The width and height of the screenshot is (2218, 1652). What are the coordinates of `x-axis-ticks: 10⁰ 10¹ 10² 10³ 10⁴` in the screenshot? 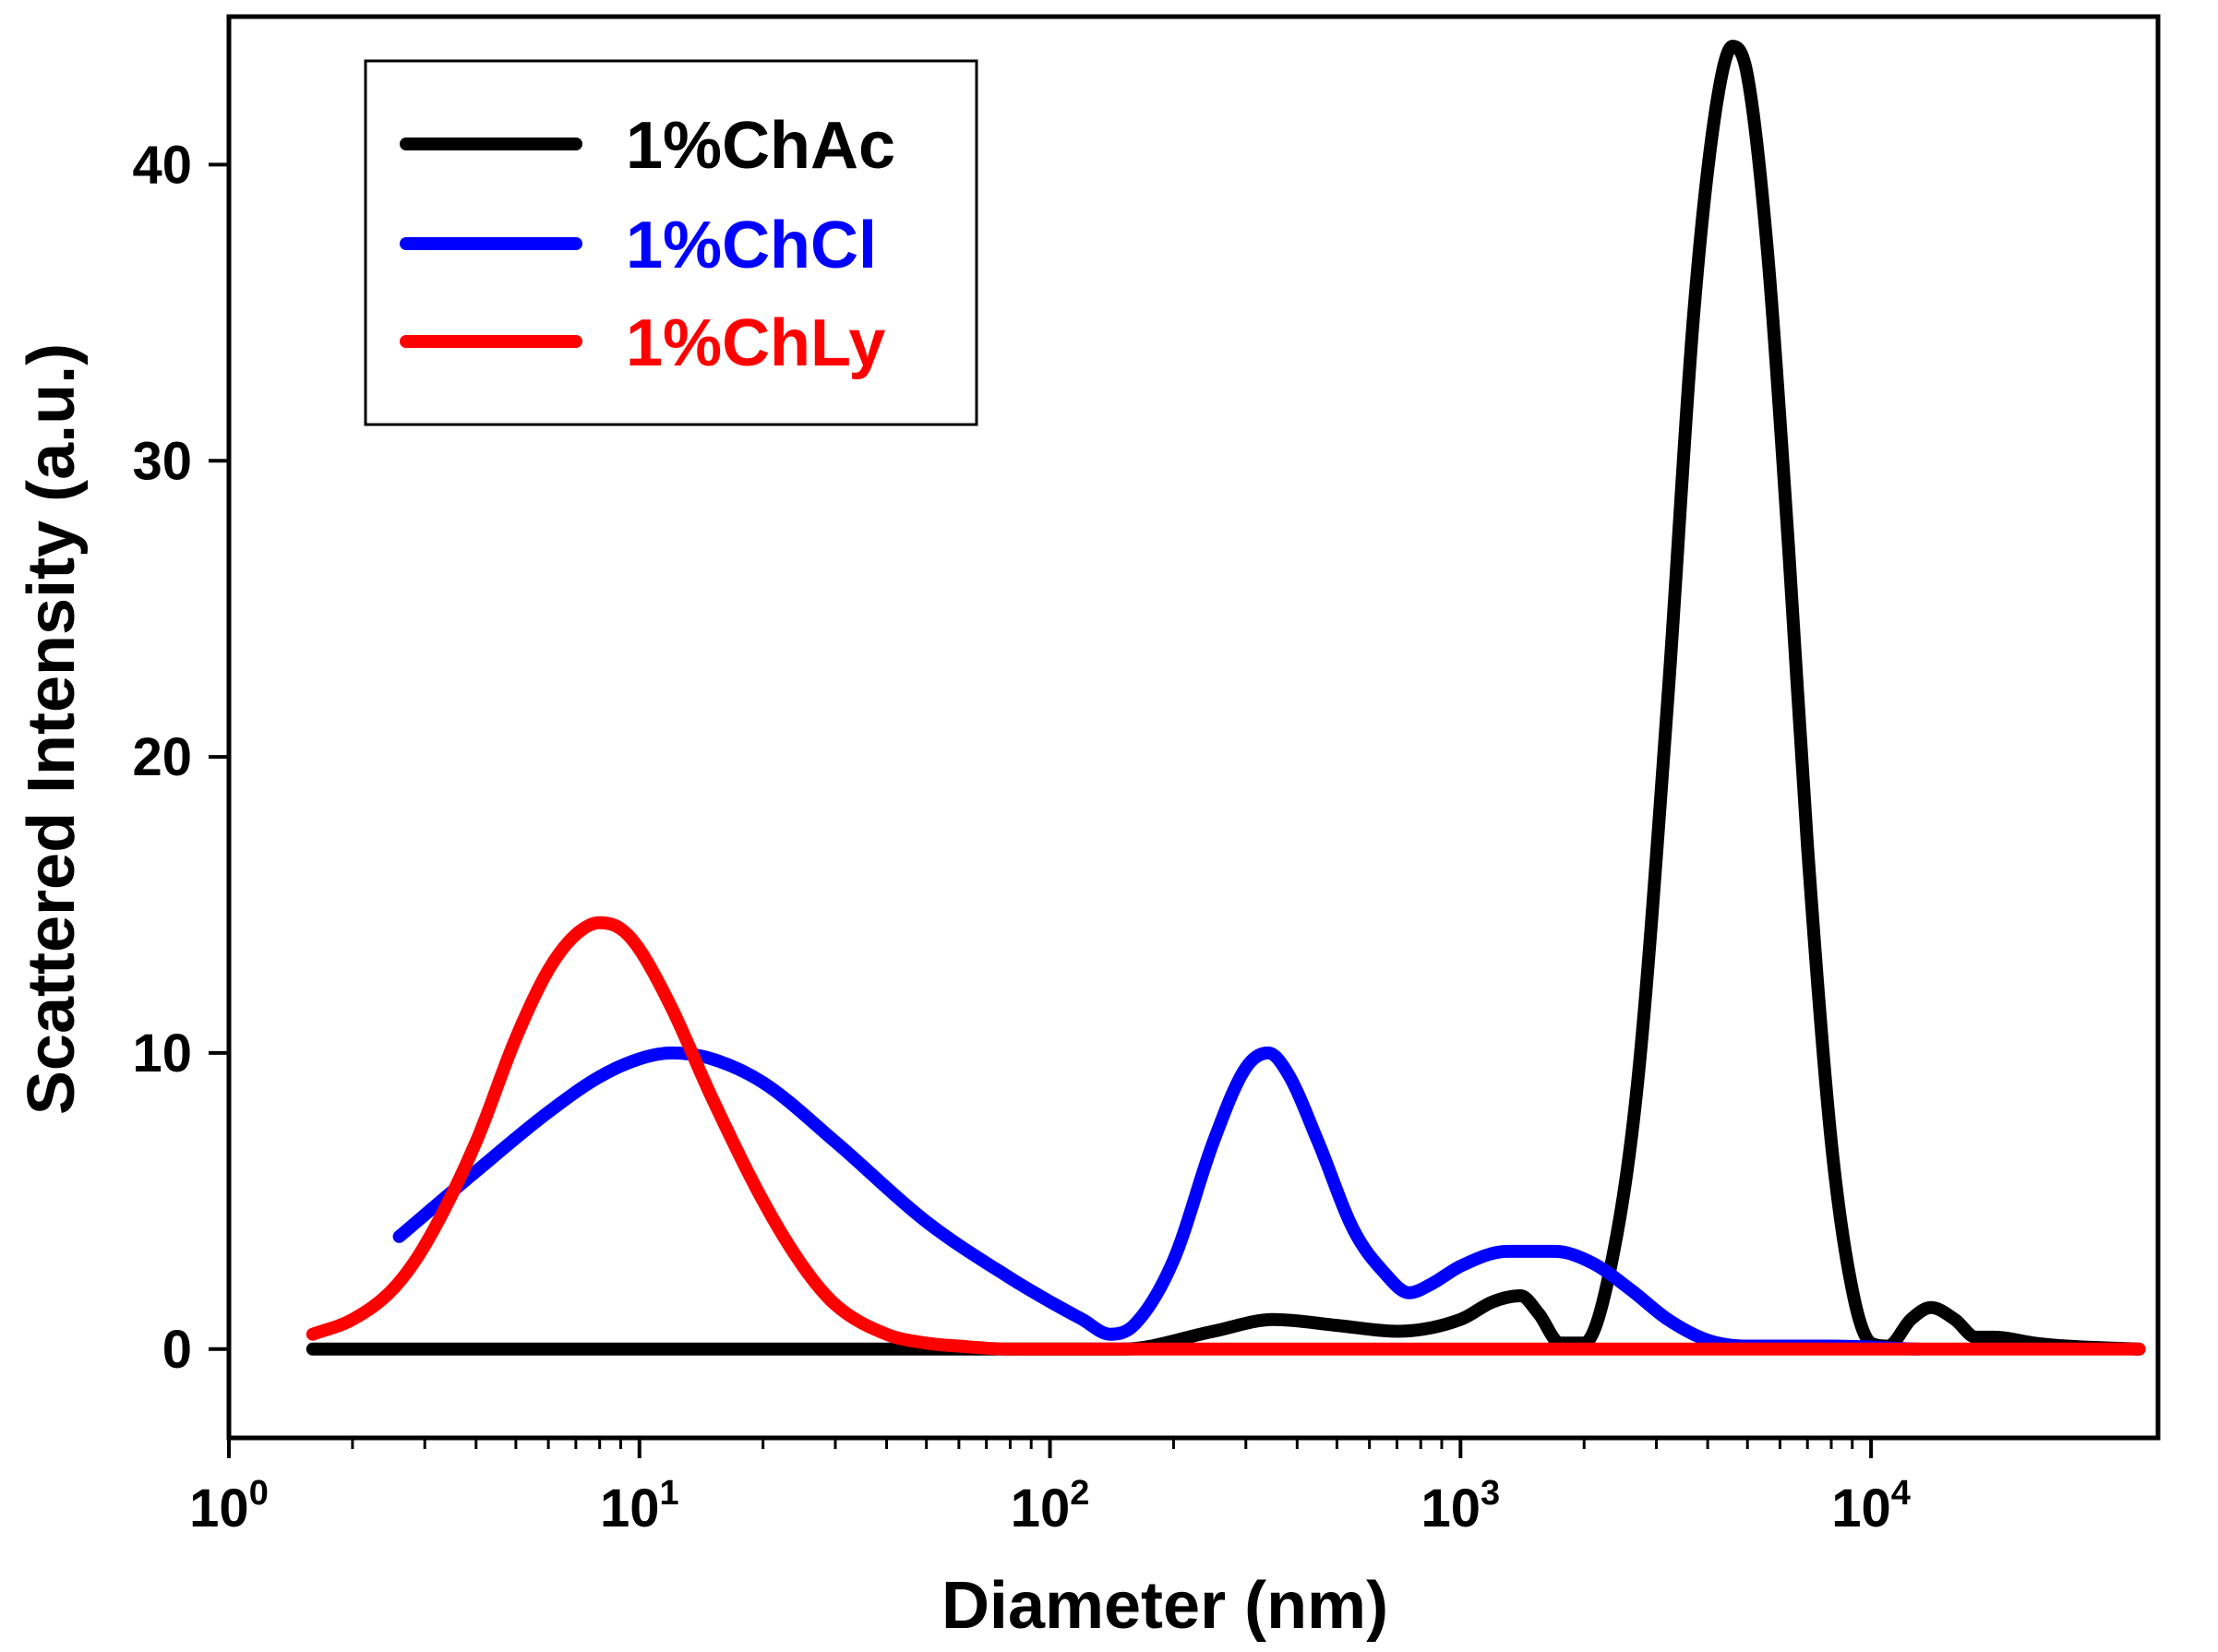 It's located at (1050, 1488).